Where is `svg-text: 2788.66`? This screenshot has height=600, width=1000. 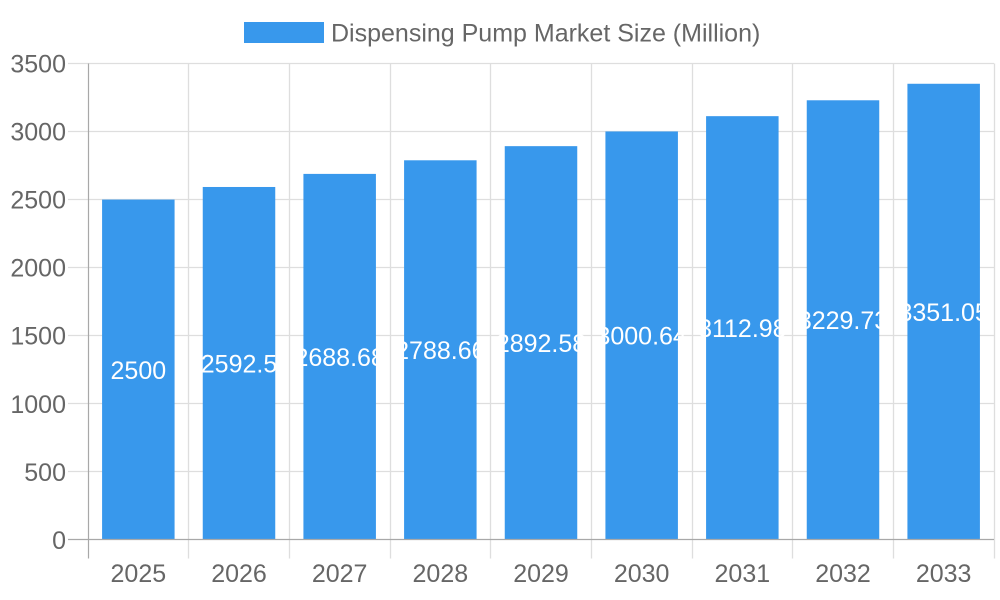
svg-text: 2788.66 is located at coordinates (440, 351).